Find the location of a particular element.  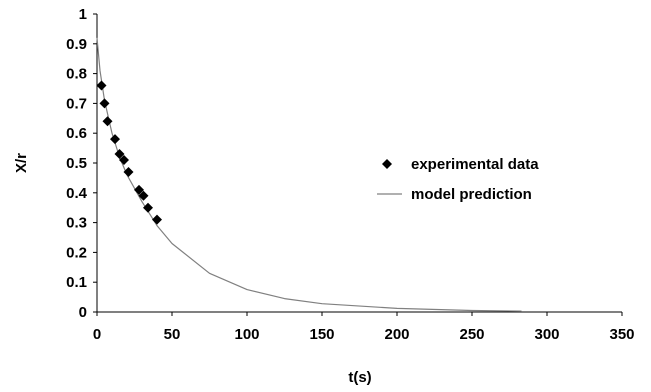

y-tick-label: 0.3 is located at coordinates (76, 223).